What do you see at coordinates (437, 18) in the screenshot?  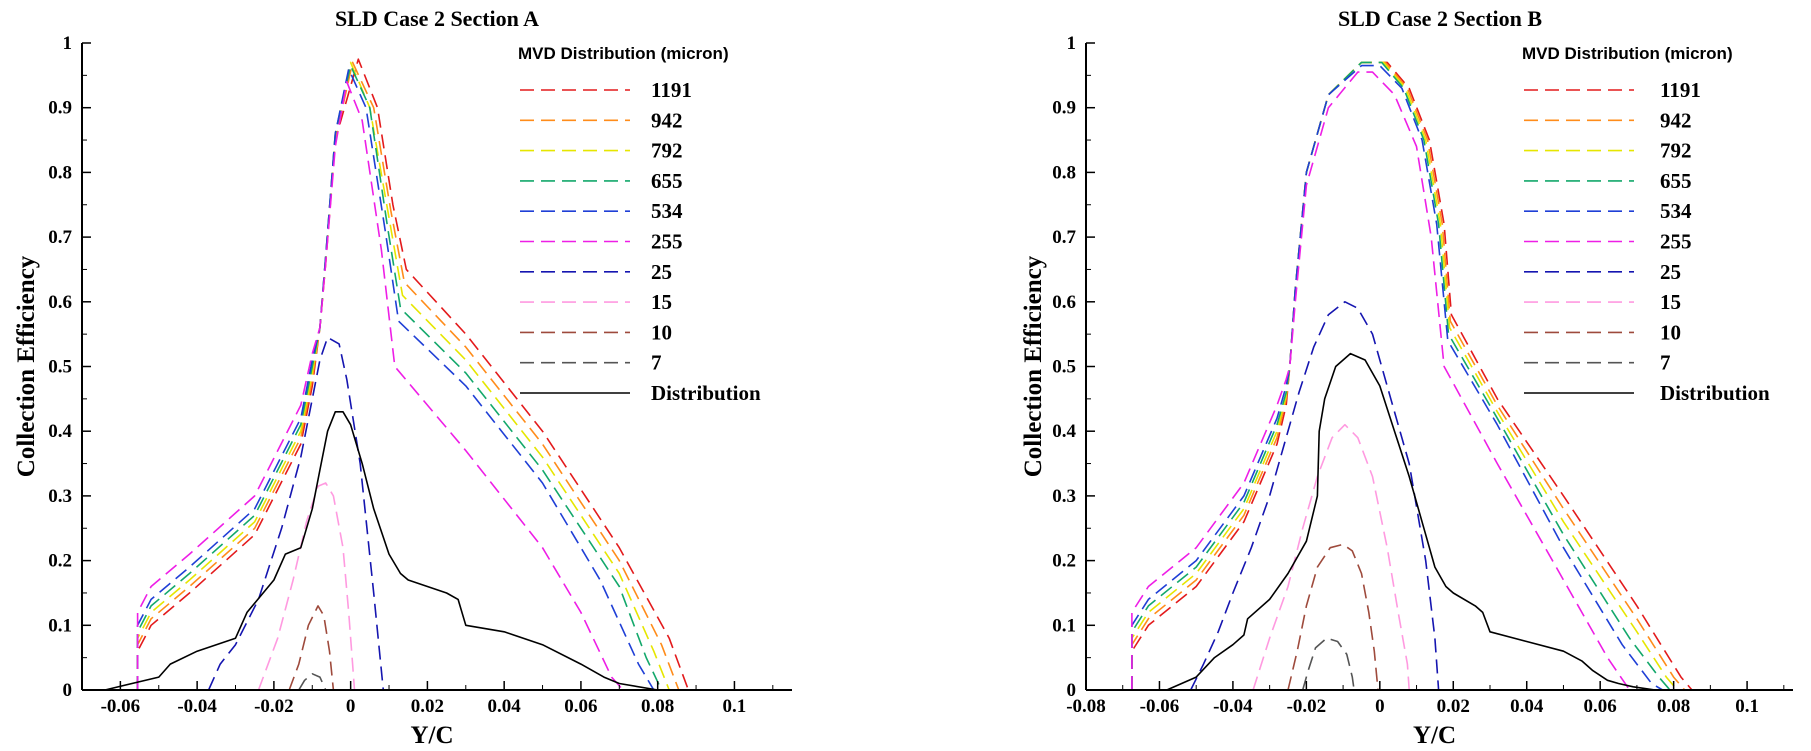 I see `chart-title: SLD Case 2 Section A` at bounding box center [437, 18].